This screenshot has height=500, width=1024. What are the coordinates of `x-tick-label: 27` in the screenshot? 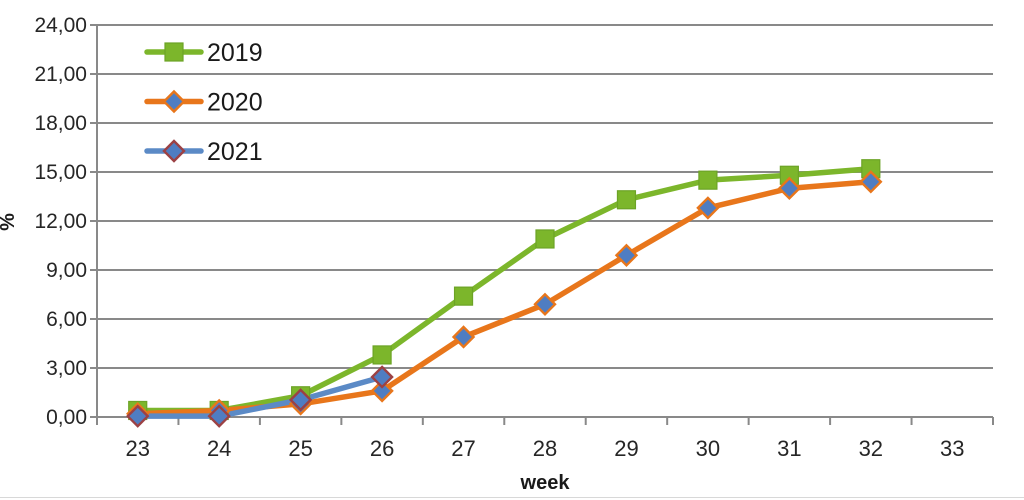 It's located at (463, 448).